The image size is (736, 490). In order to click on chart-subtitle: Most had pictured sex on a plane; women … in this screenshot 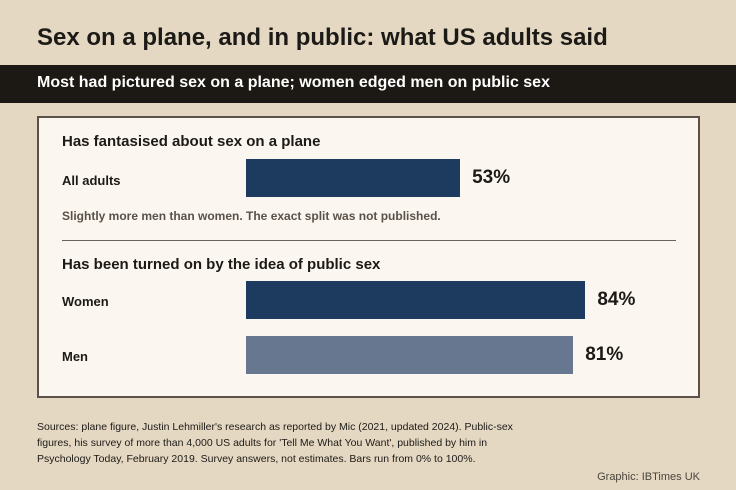, I will do `click(293, 82)`.